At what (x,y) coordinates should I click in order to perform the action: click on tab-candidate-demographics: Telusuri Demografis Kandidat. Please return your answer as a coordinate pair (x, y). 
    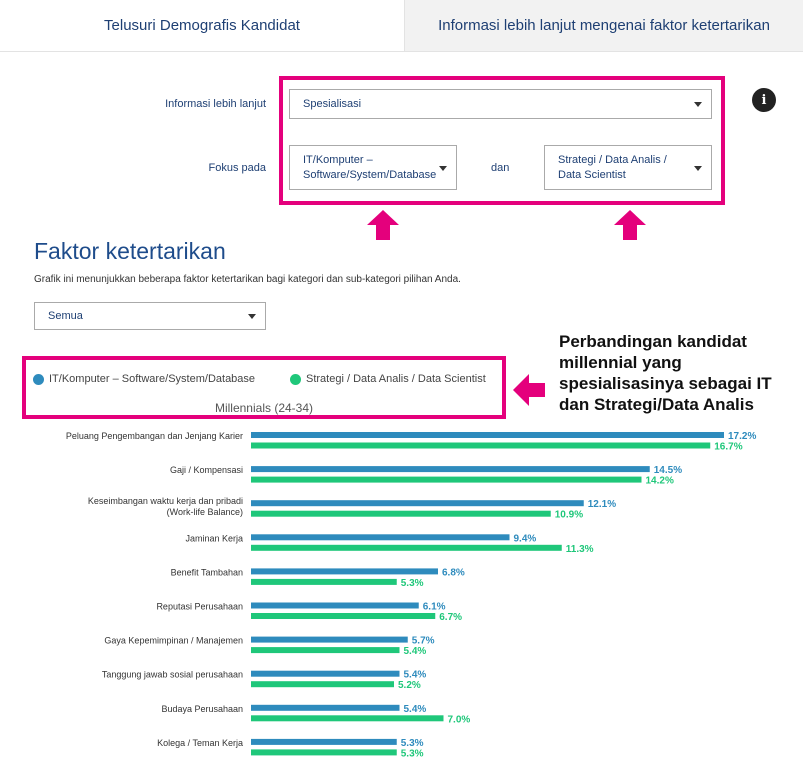
    Looking at the image, I should click on (202, 25).